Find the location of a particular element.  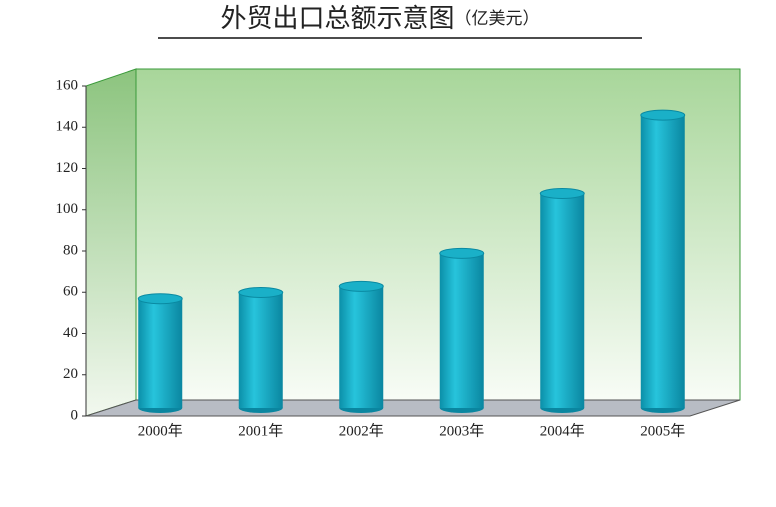

y-tick-label: 140 is located at coordinates (67, 127).